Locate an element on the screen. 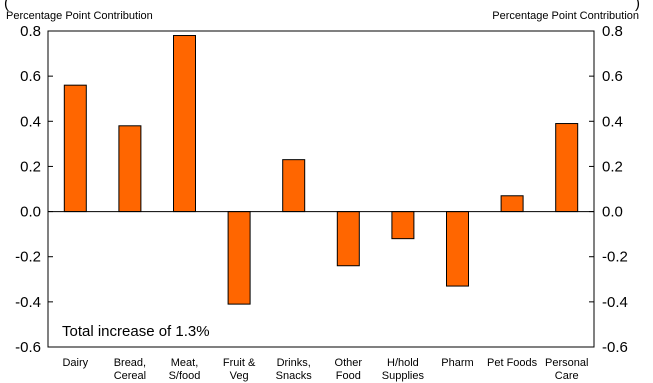 This screenshot has width=653, height=383. category-label-7-line-0: Pharm is located at coordinates (457, 363).